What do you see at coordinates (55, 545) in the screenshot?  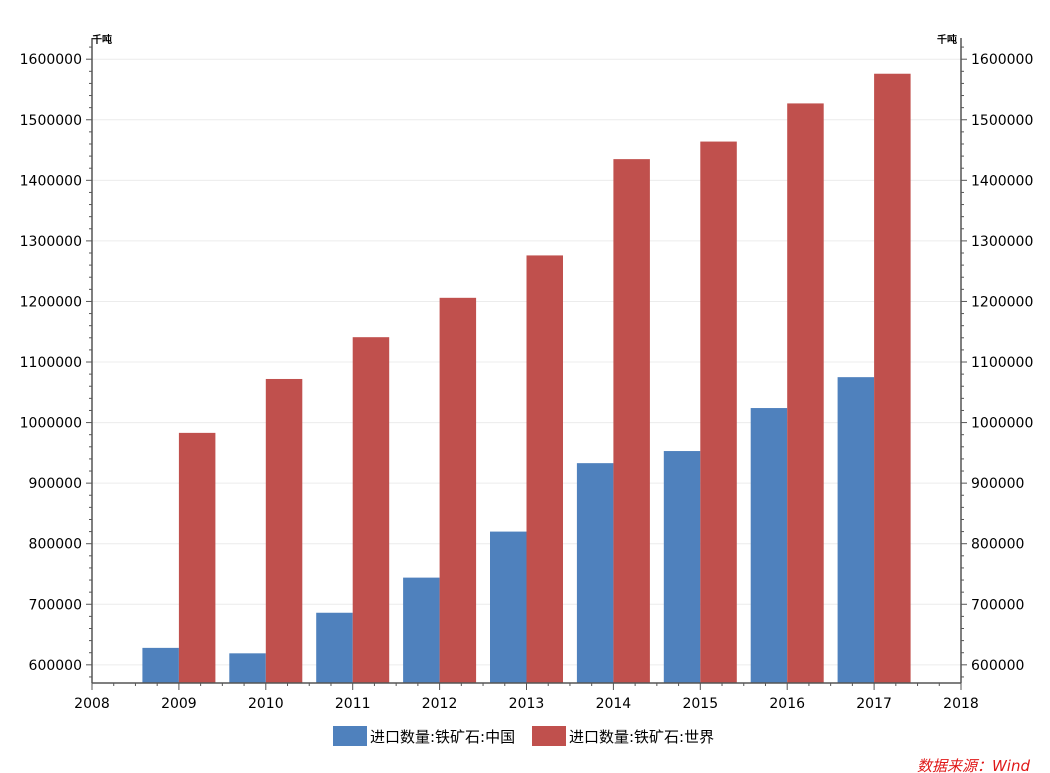 I see `left-y-tick-label-800000: 800000` at bounding box center [55, 545].